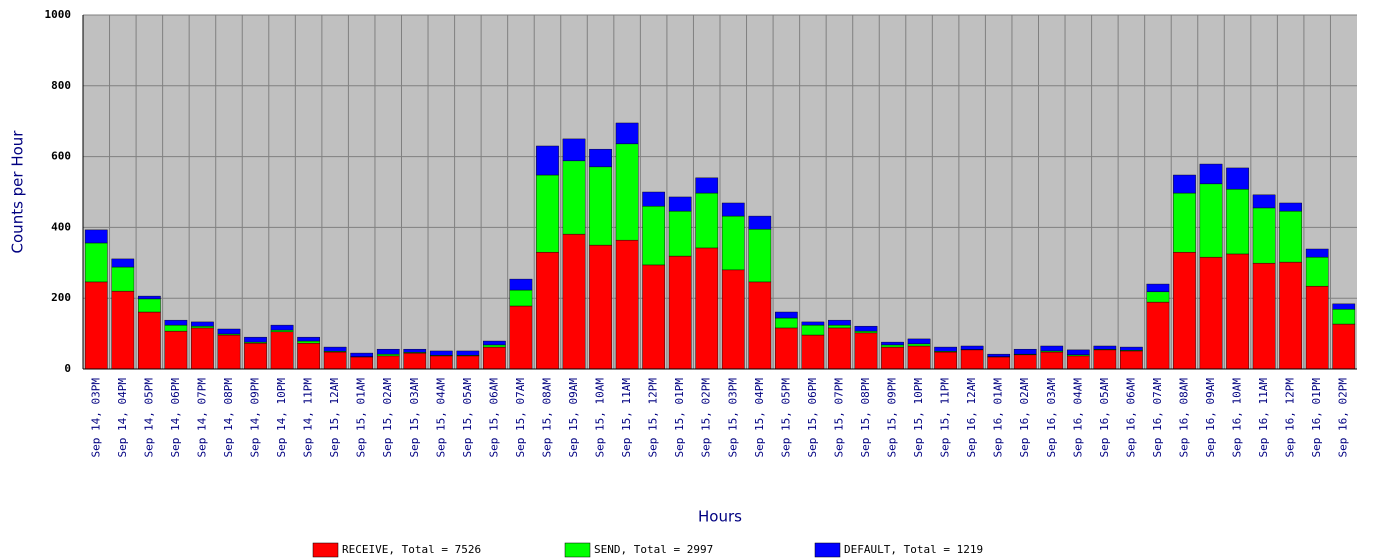  What do you see at coordinates (122, 418) in the screenshot?
I see `x-tick-label: Sep 14, 04PM` at bounding box center [122, 418].